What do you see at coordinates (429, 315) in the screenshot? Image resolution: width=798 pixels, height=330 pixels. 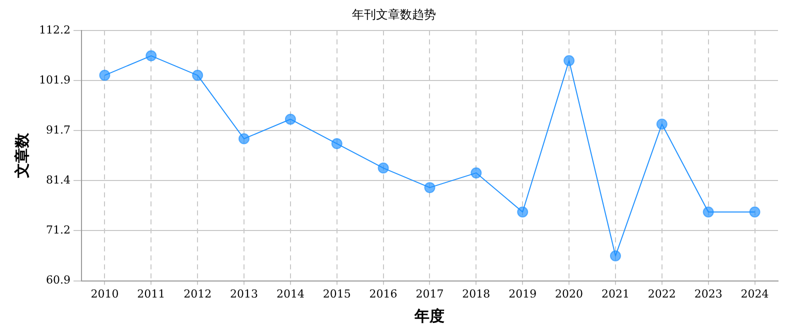 I see `x-axis-title: 年度` at bounding box center [429, 315].